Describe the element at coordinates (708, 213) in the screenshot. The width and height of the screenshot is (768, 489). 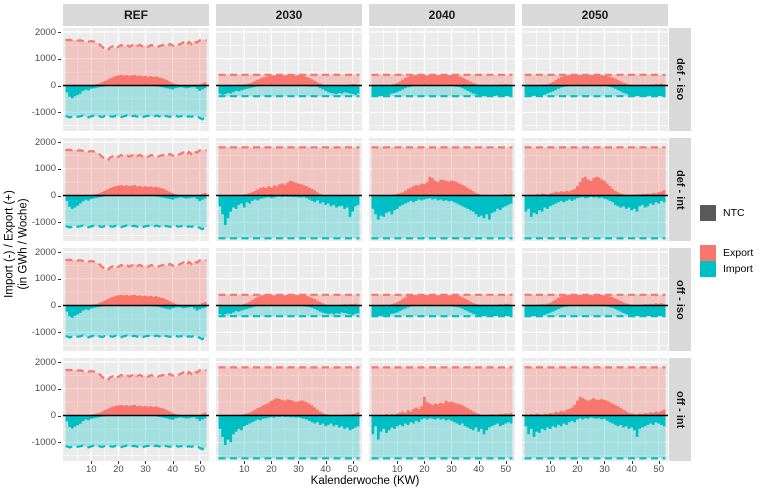
I see `ntc-legend-swatch` at that location.